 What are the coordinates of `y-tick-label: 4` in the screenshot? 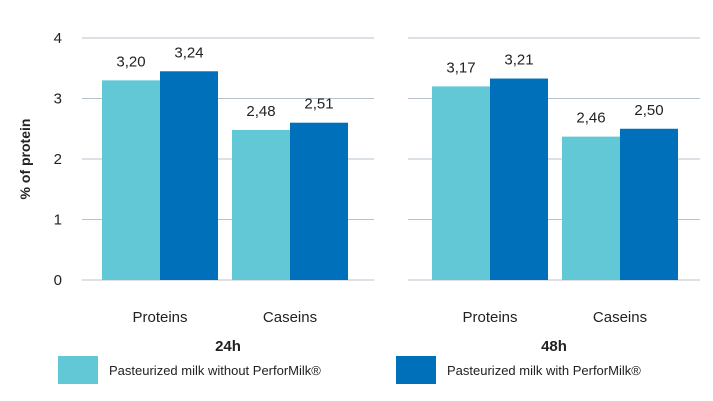 It's located at (58, 38).